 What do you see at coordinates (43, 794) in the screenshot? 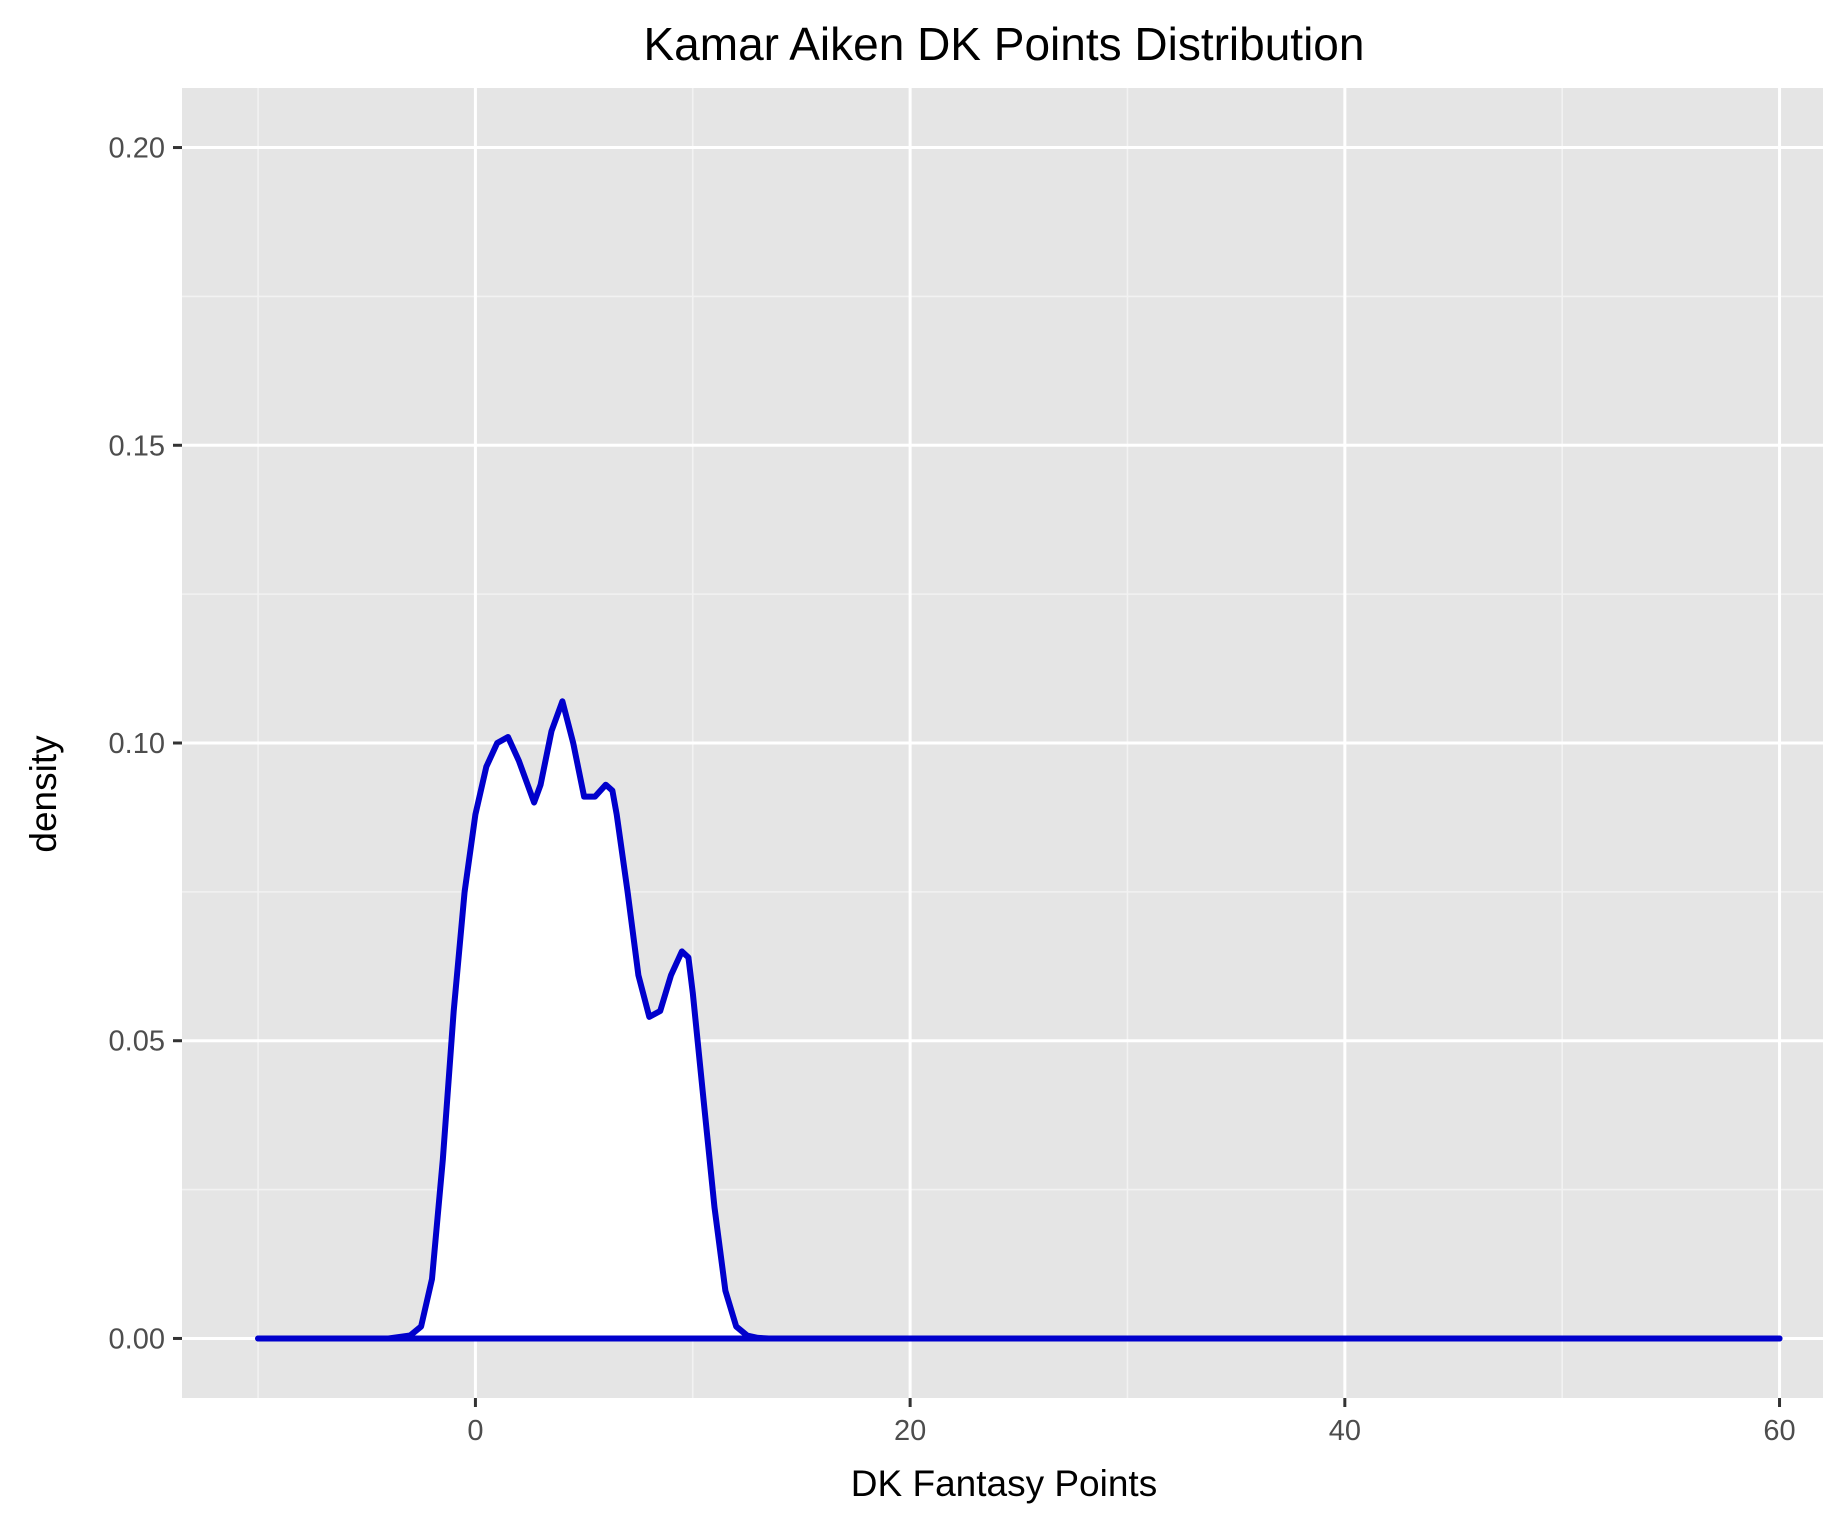
I see `y-axis-title: density` at bounding box center [43, 794].